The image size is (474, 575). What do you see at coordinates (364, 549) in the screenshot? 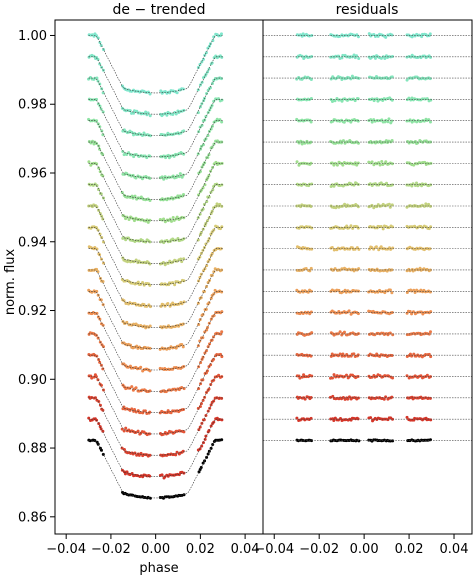
I see `x-tick-label: 0.00` at bounding box center [364, 549].